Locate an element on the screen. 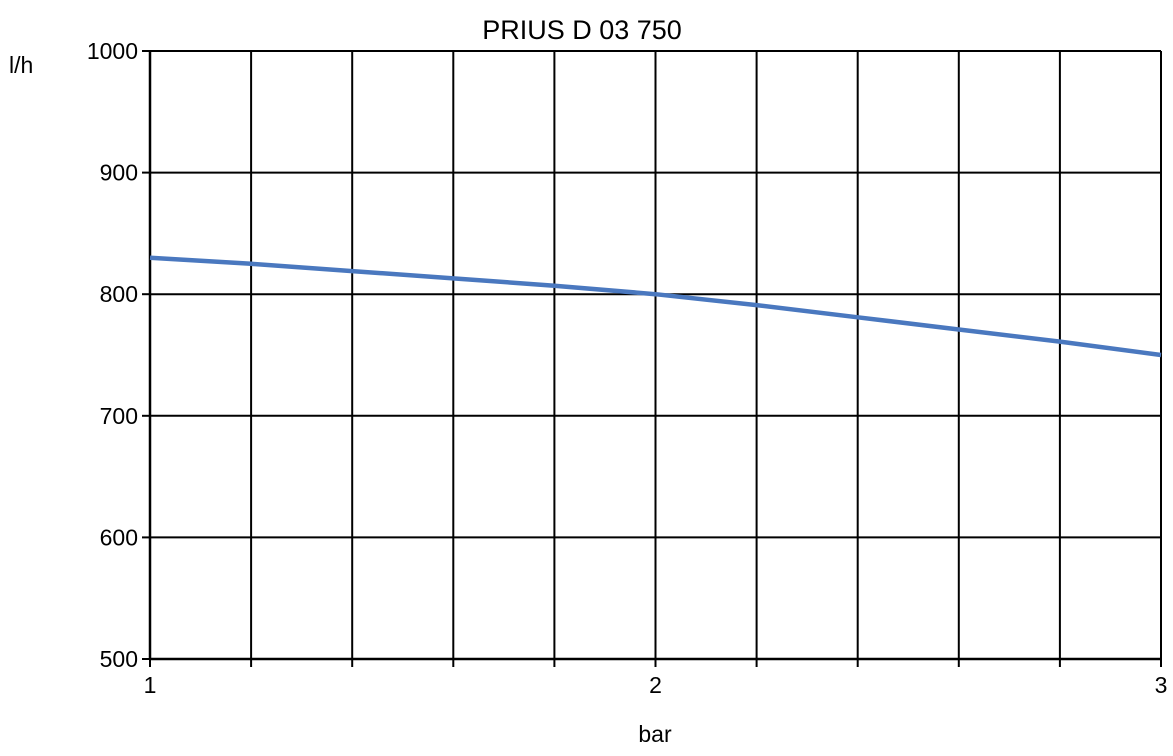 The width and height of the screenshot is (1173, 756). series-line is located at coordinates (655, 306).